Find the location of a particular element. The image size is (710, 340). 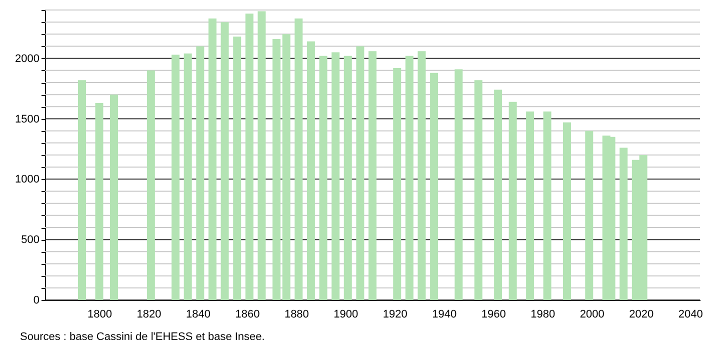

x-tick-label: 1960 is located at coordinates (493, 314).